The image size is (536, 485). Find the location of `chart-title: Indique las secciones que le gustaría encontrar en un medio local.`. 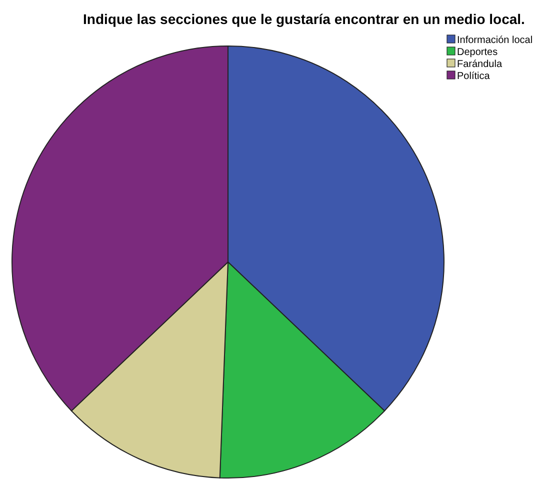

chart-title: Indique las secciones que le gustaría encontrar en un medio local. is located at coordinates (304, 19).